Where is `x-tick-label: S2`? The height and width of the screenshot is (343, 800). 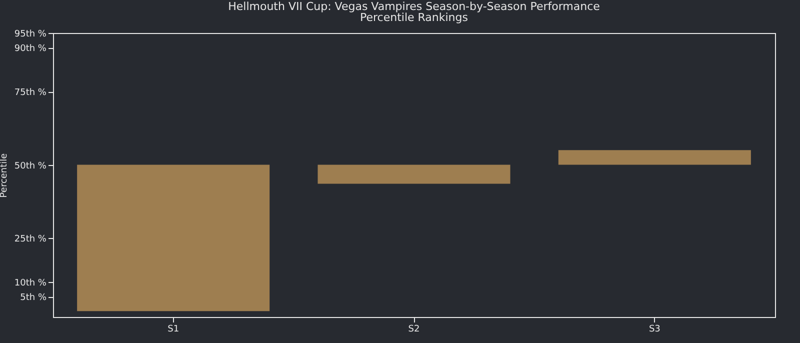 x-tick-label: S2 is located at coordinates (414, 329).